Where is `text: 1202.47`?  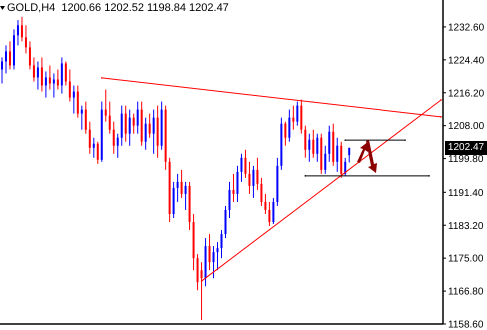
text: 1202.47 is located at coordinates (466, 147).